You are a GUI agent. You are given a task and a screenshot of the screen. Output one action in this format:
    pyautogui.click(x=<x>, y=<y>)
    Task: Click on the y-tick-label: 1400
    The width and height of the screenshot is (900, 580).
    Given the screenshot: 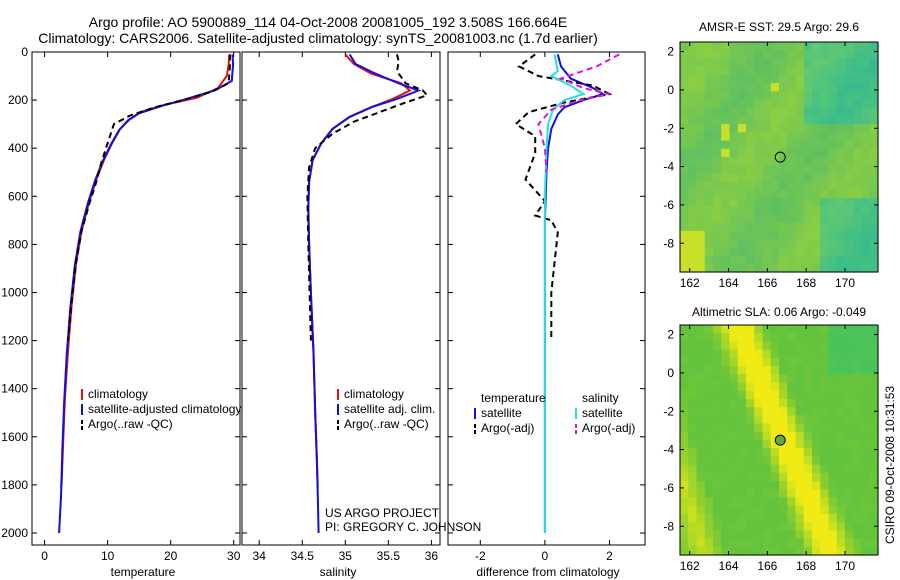 What is the action you would take?
    pyautogui.click(x=14, y=389)
    